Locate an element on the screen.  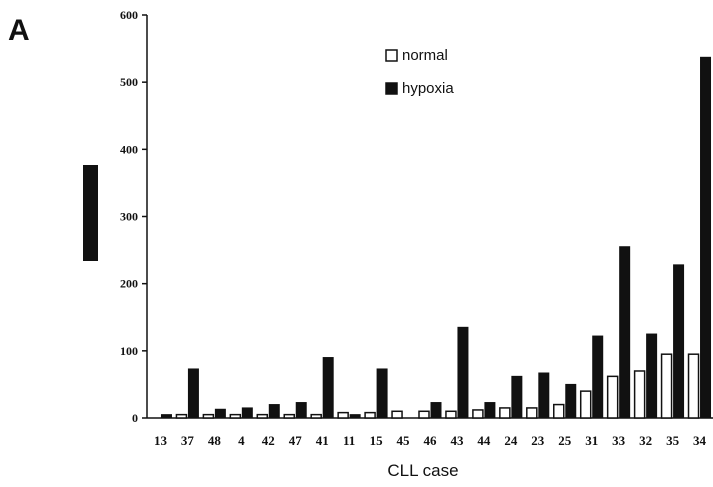
x-tick-label: 24 is located at coordinates (511, 440).